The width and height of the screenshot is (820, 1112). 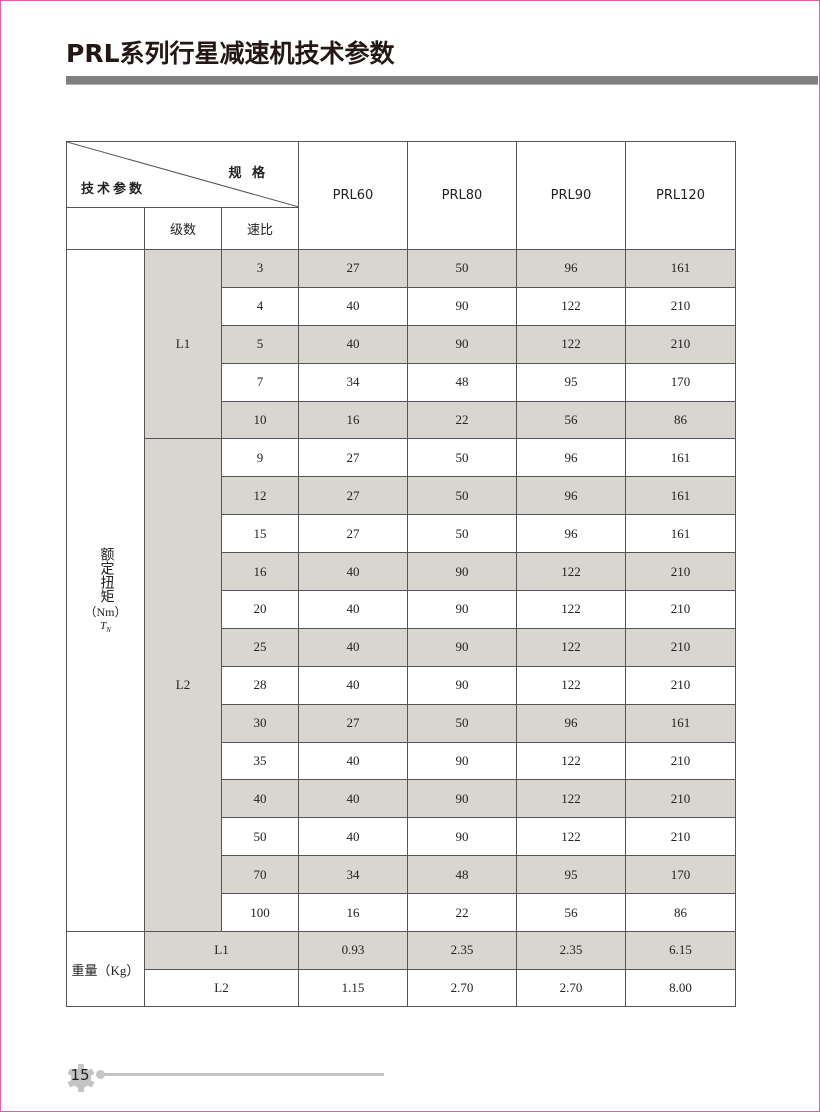 I want to click on torque-row: 20 40 90 122 210, so click(x=402, y=609).